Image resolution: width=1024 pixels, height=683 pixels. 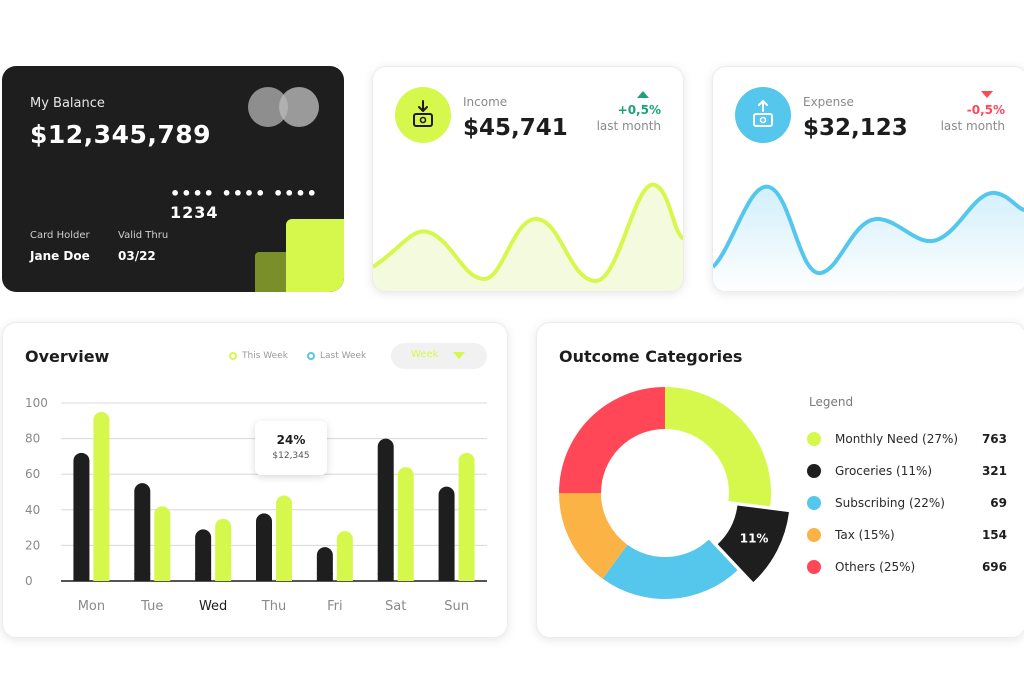 I want to click on card-holder-name: Jane Doe, so click(x=60, y=256).